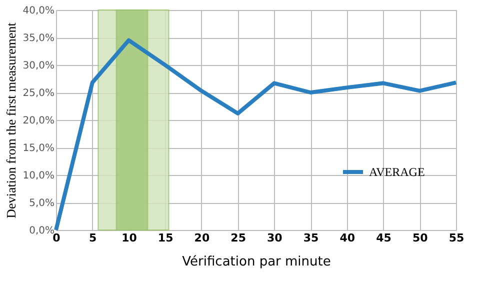  Describe the element at coordinates (348, 238) in the screenshot. I see `x-tick-label: 40` at that location.